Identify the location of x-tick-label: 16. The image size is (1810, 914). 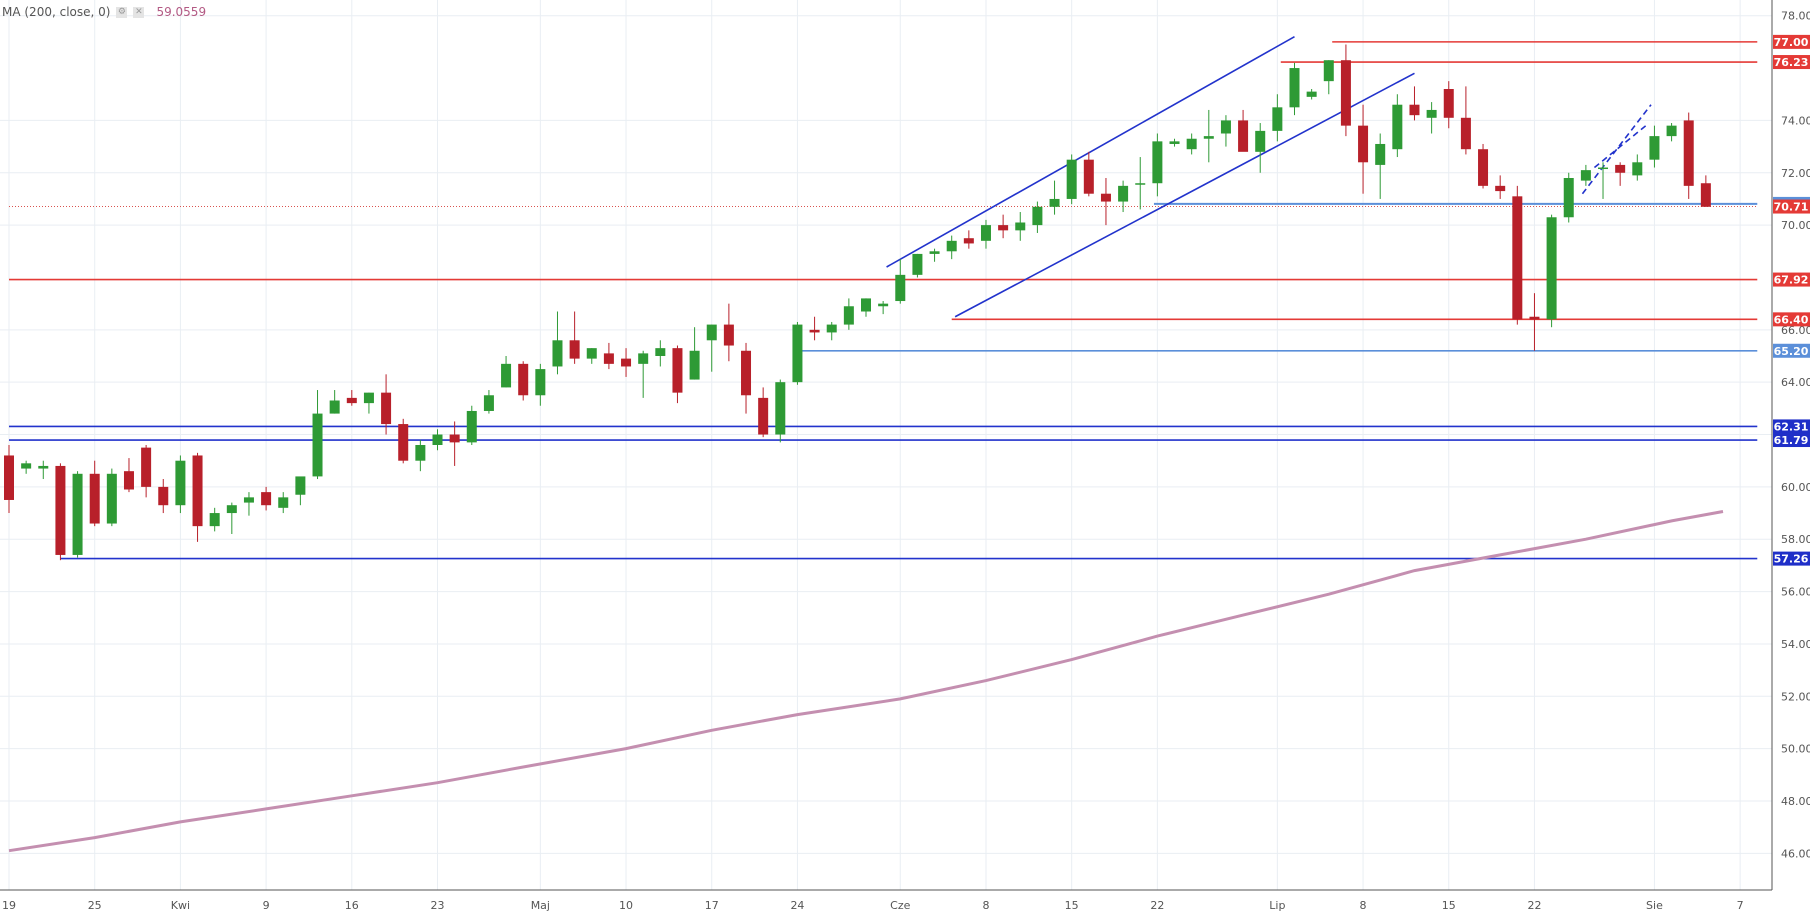
(352, 905).